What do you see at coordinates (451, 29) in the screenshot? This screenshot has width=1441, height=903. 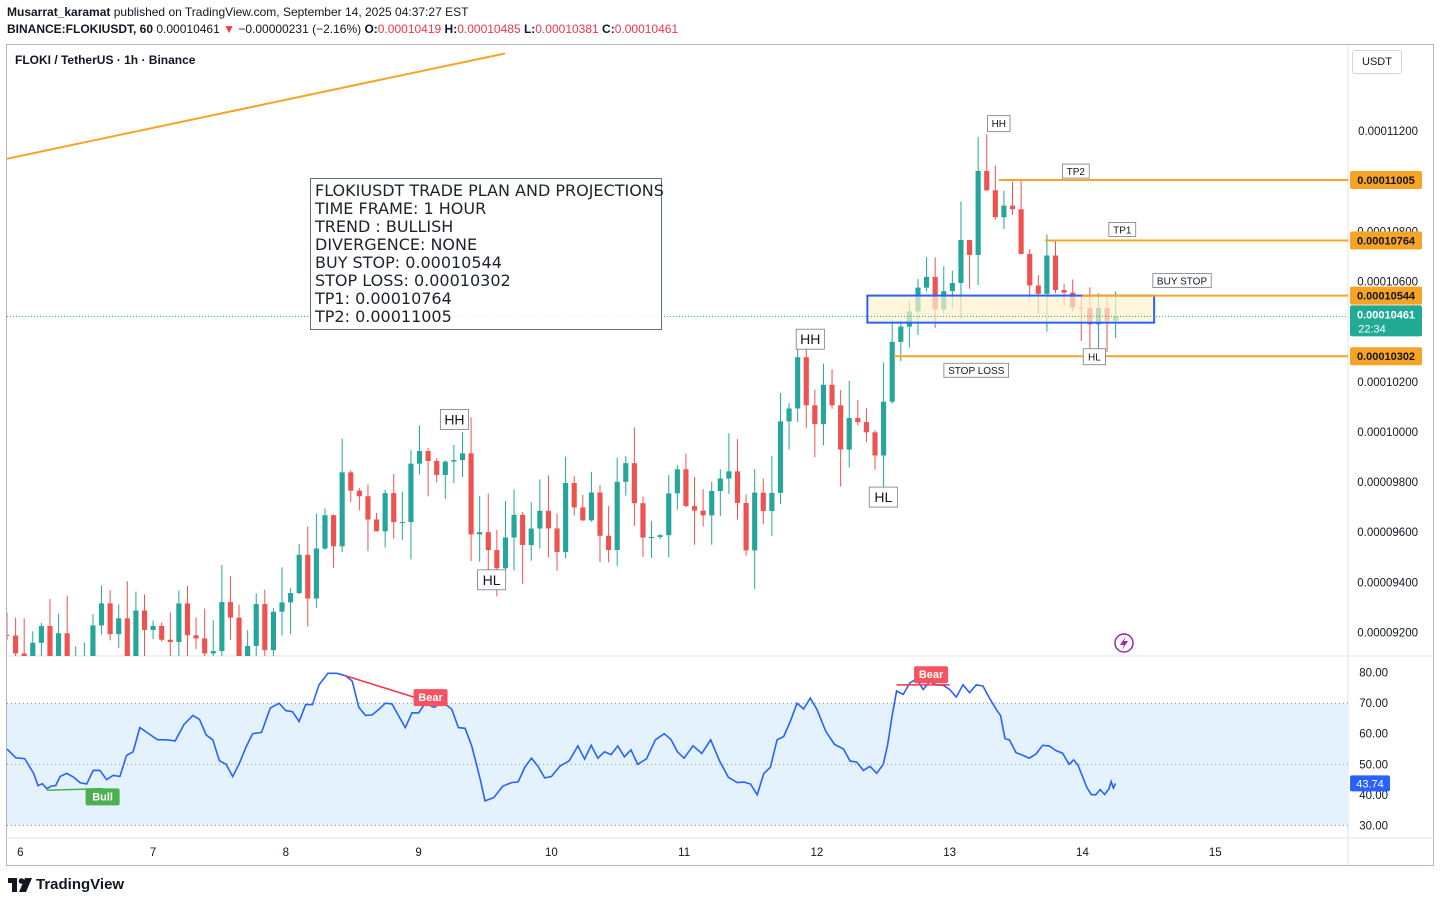 I see `high-label: H:` at bounding box center [451, 29].